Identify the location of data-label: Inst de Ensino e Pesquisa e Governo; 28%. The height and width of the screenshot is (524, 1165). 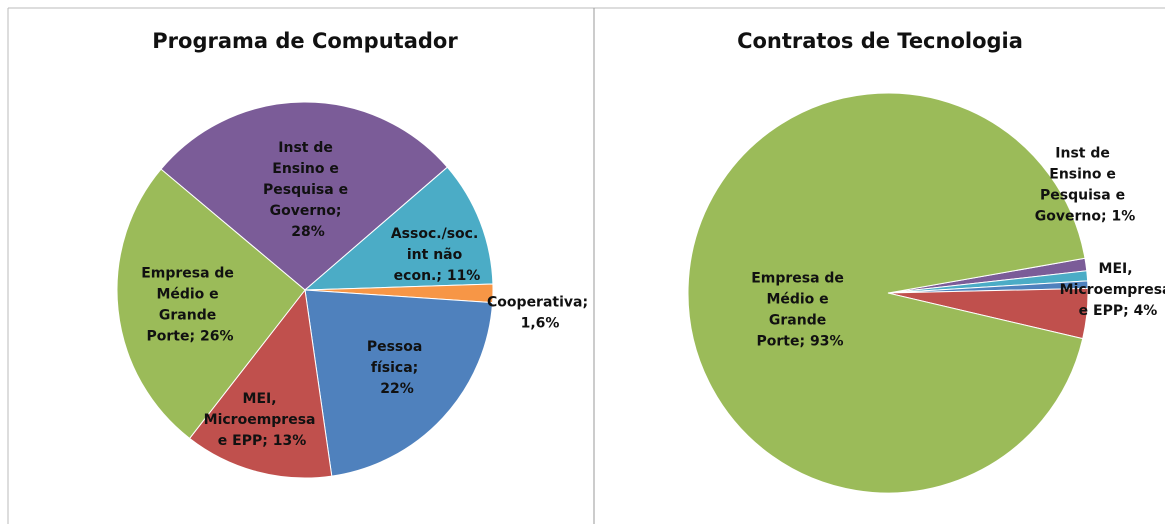
(308, 190).